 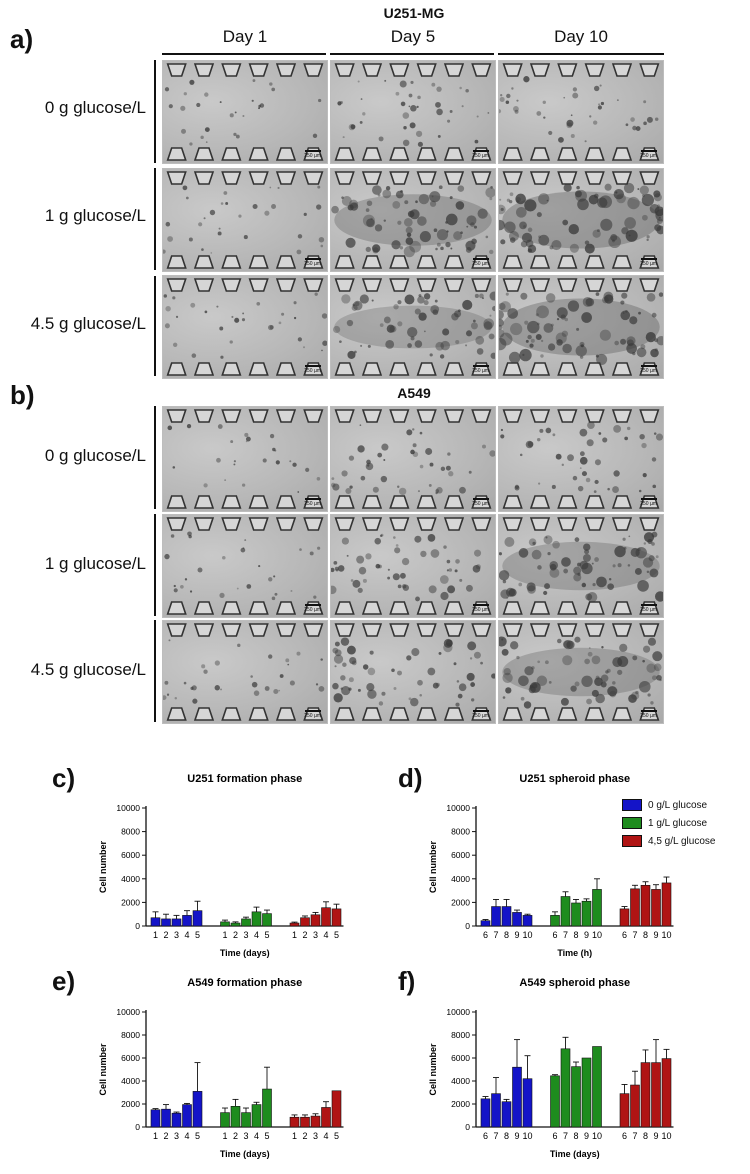 What do you see at coordinates (245, 220) in the screenshot?
I see `micrograph-a-r1-c0: 250 µm` at bounding box center [245, 220].